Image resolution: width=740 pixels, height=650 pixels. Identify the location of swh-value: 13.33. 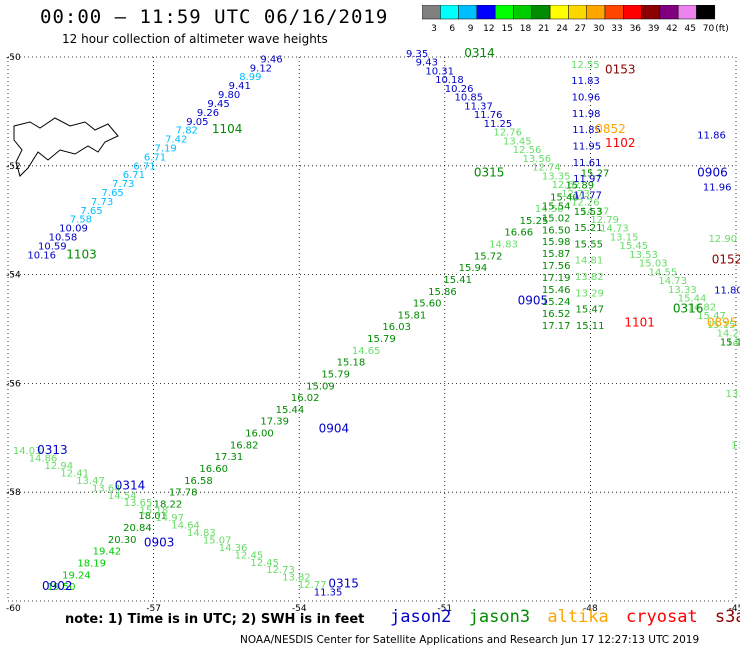
(682, 290).